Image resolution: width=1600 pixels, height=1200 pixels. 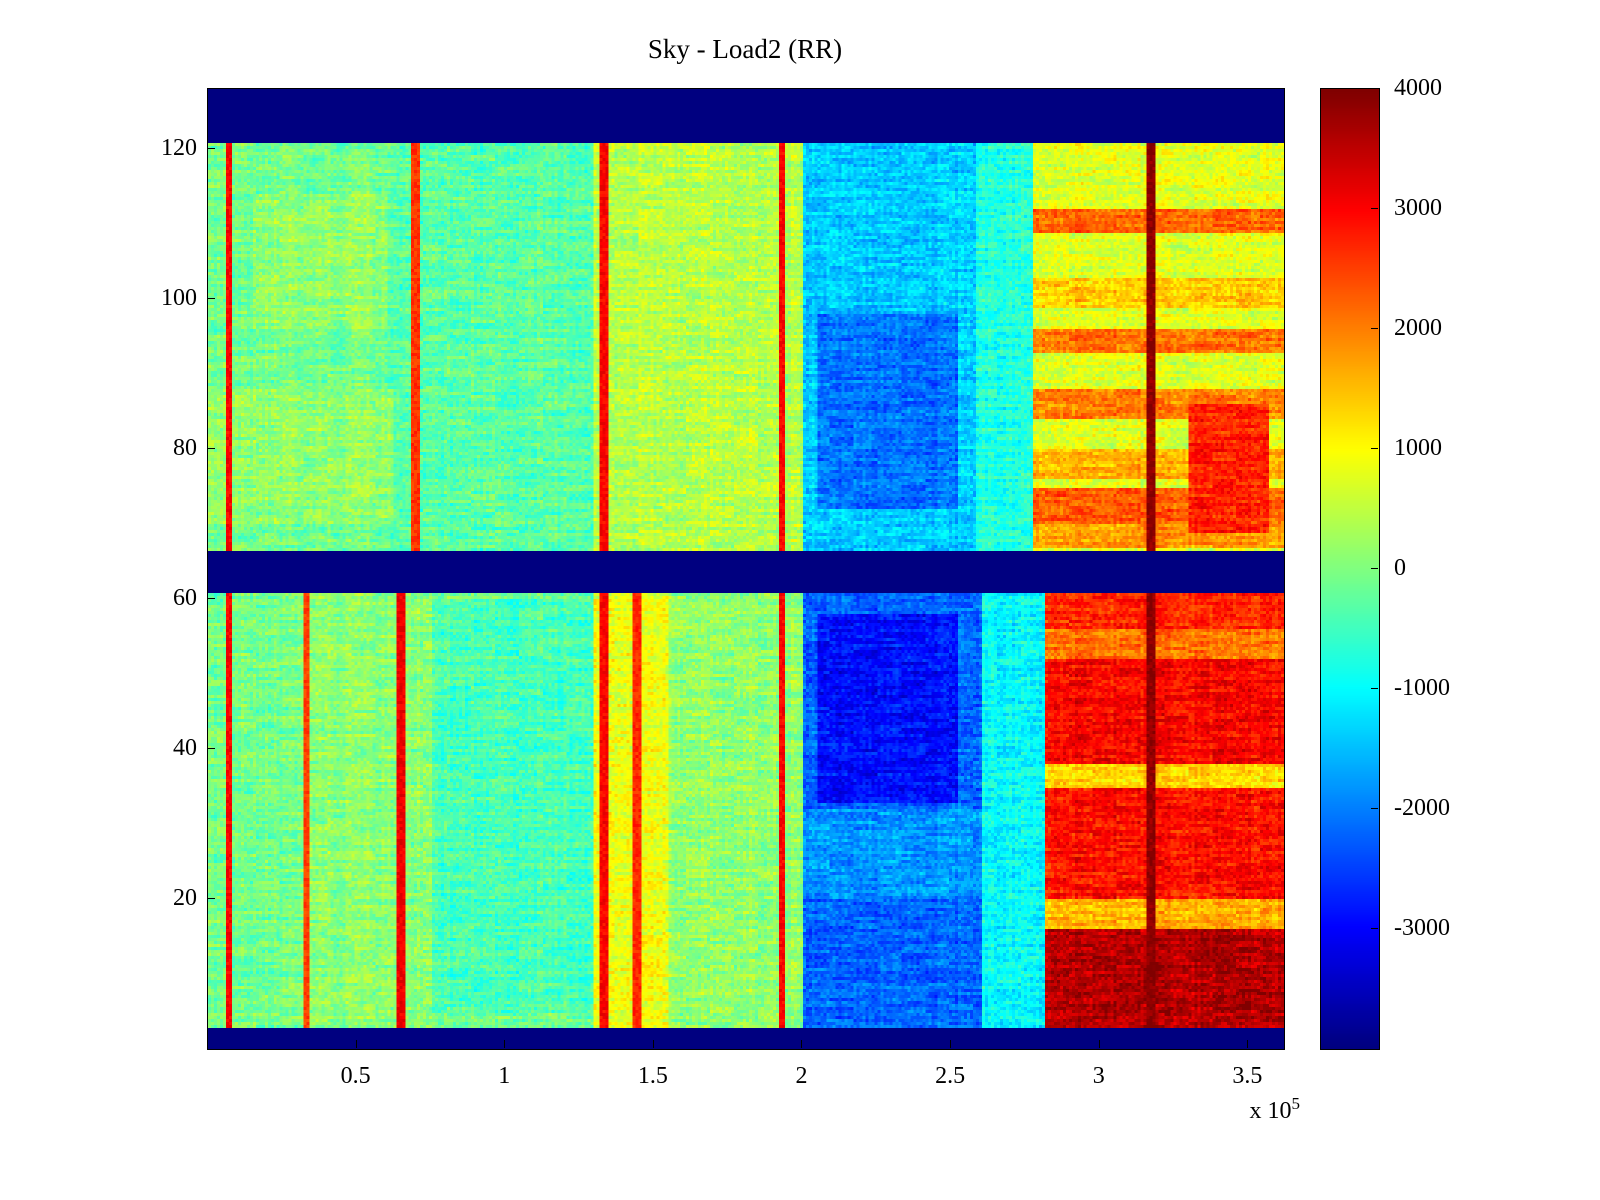 I want to click on colorbar-canvas, so click(x=1350, y=569).